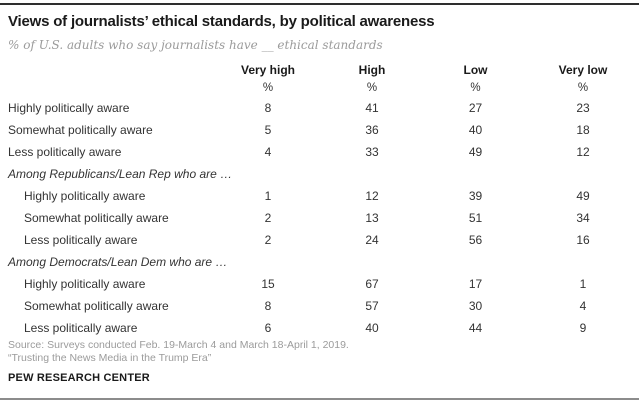 The width and height of the screenshot is (639, 406). Describe the element at coordinates (372, 130) in the screenshot. I see `value-cell: 36` at that location.